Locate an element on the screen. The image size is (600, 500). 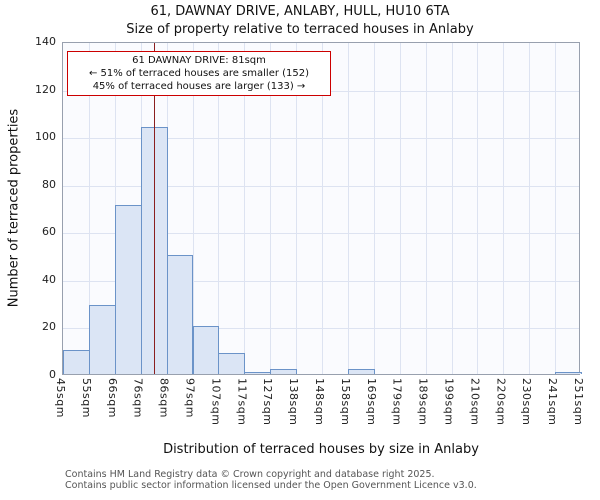
x-tick-label: 66sqm is located at coordinates (112, 398).